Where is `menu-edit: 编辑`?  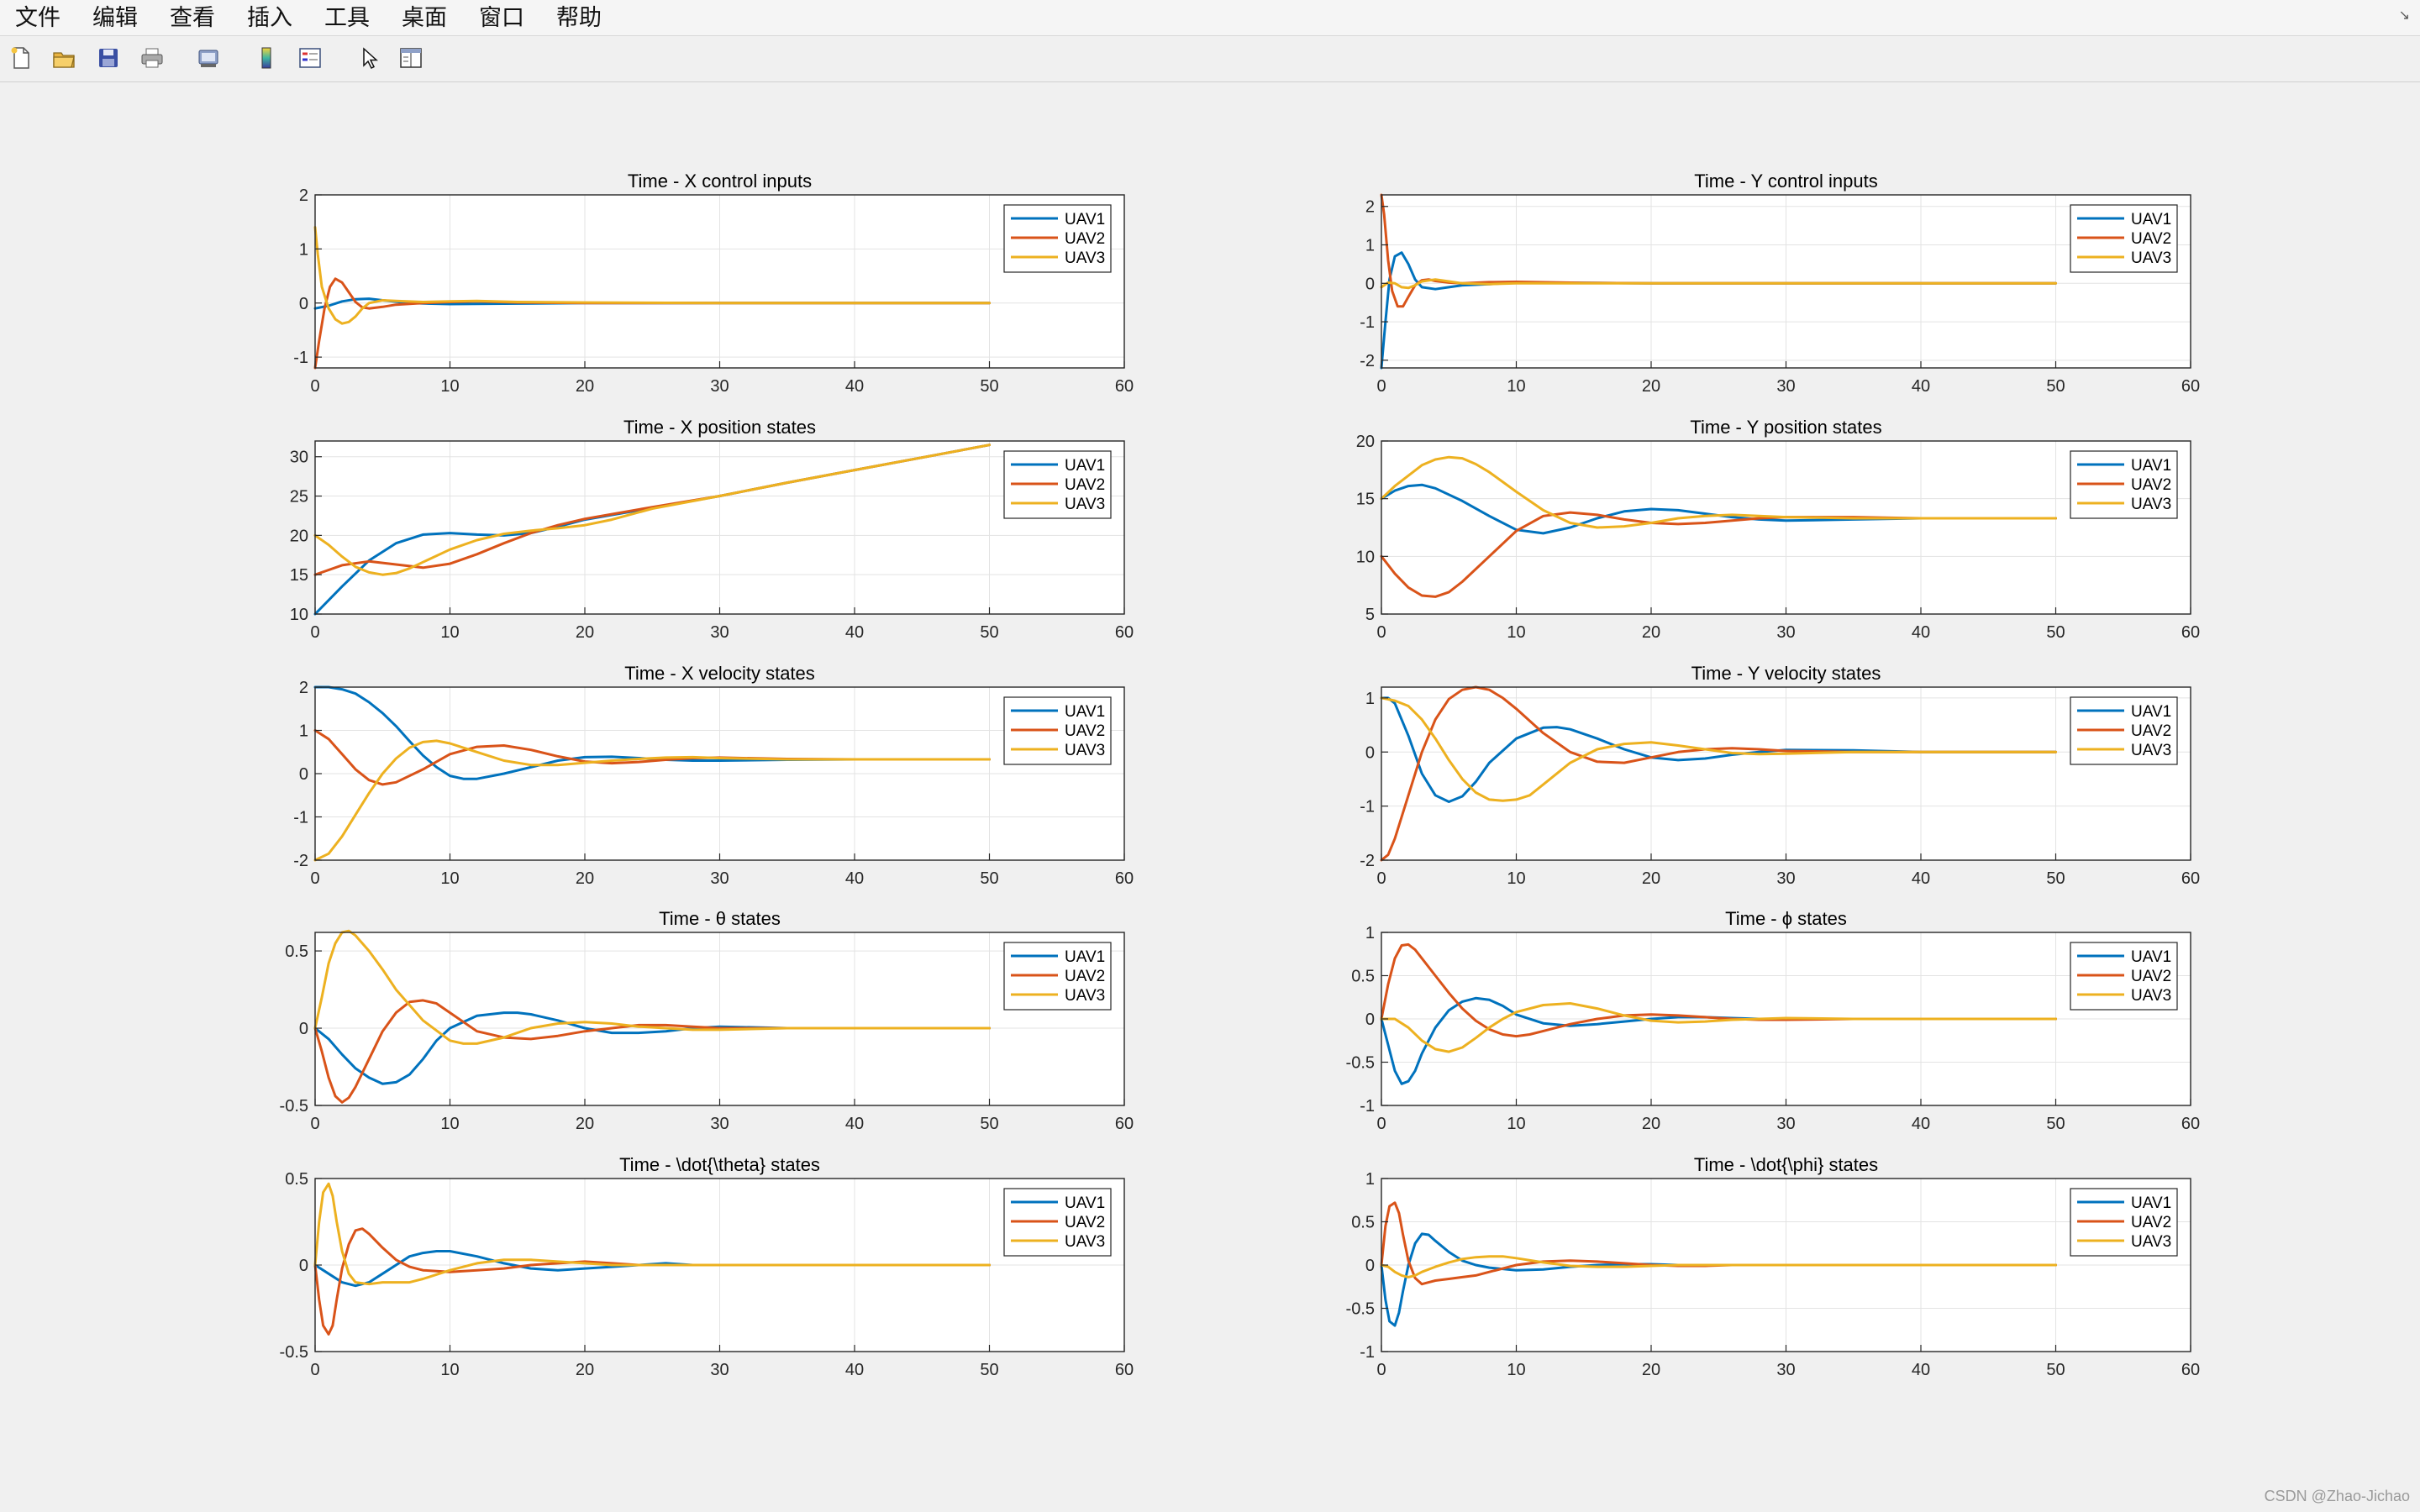
menu-edit: 编辑 is located at coordinates (115, 17).